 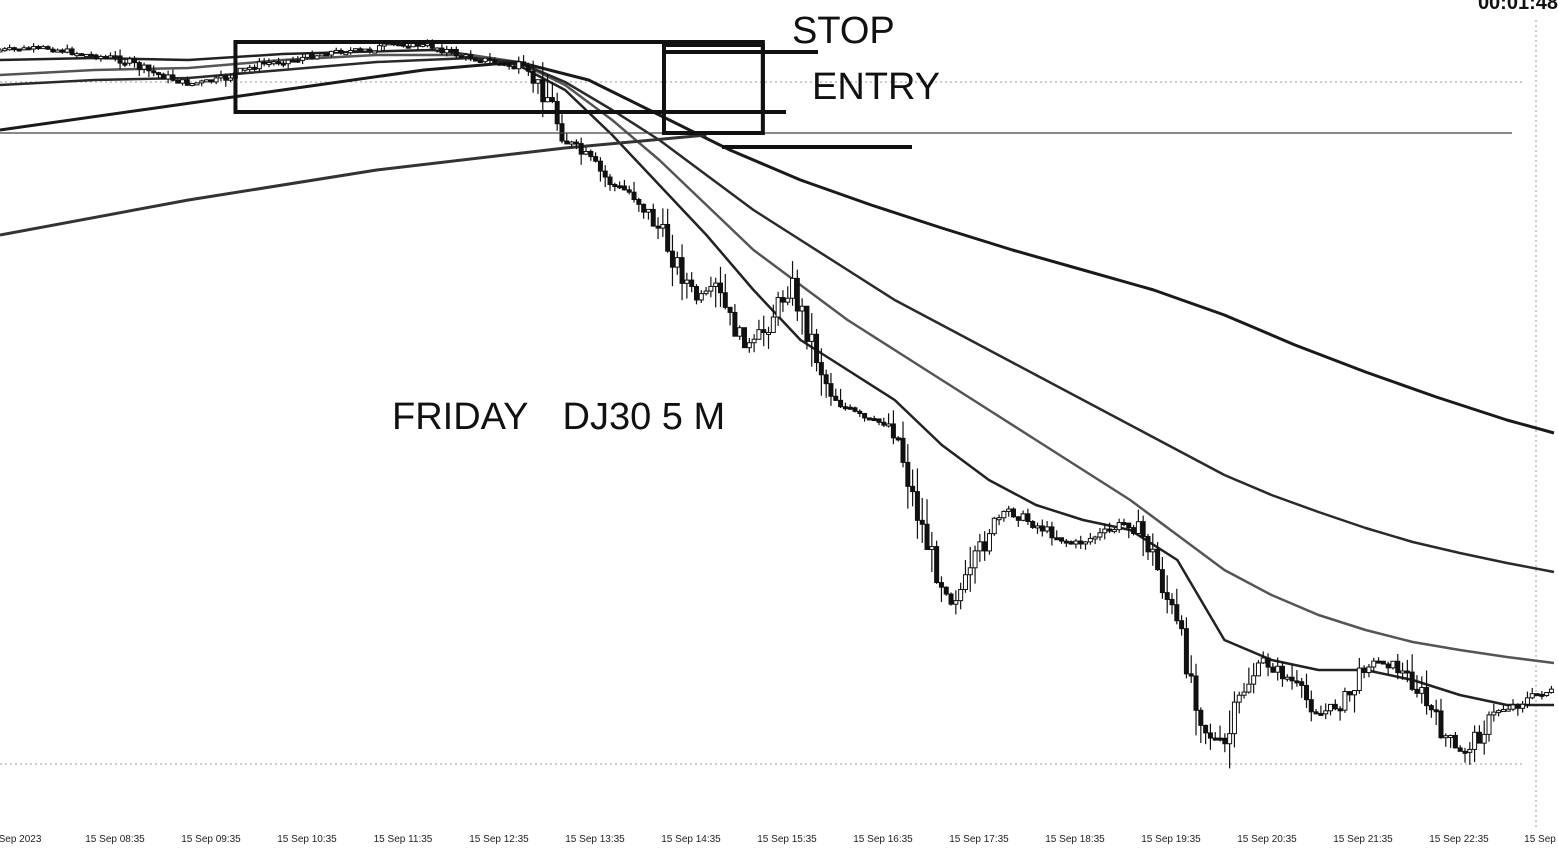 I want to click on x-tick-label: 15 Sep 16:35, so click(x=883, y=839).